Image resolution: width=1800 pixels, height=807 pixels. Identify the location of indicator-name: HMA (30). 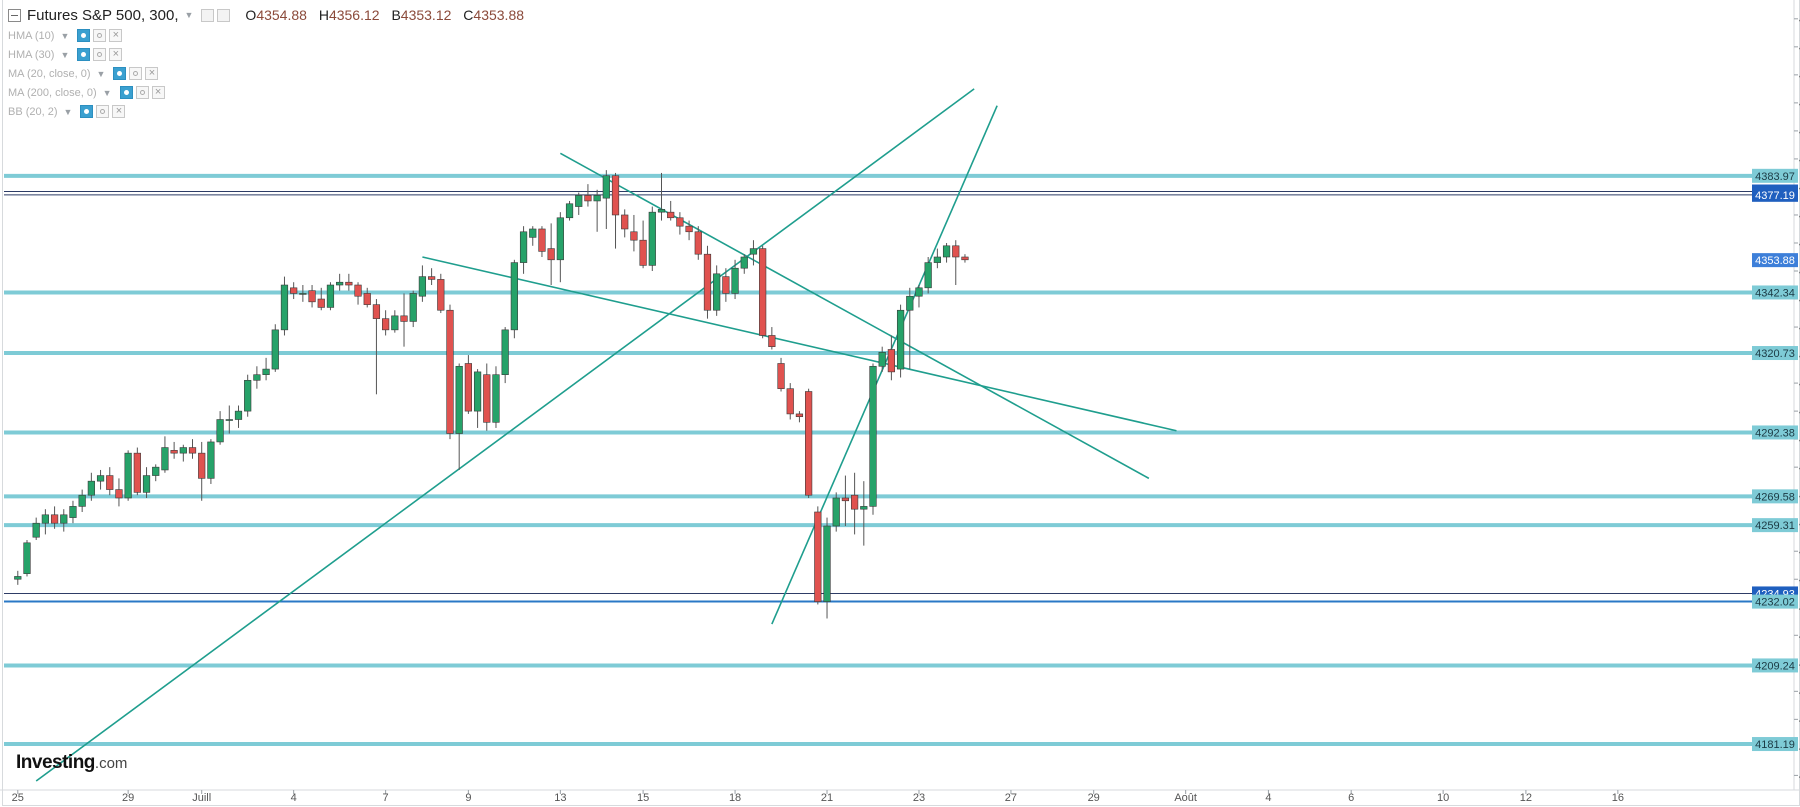
(31, 54).